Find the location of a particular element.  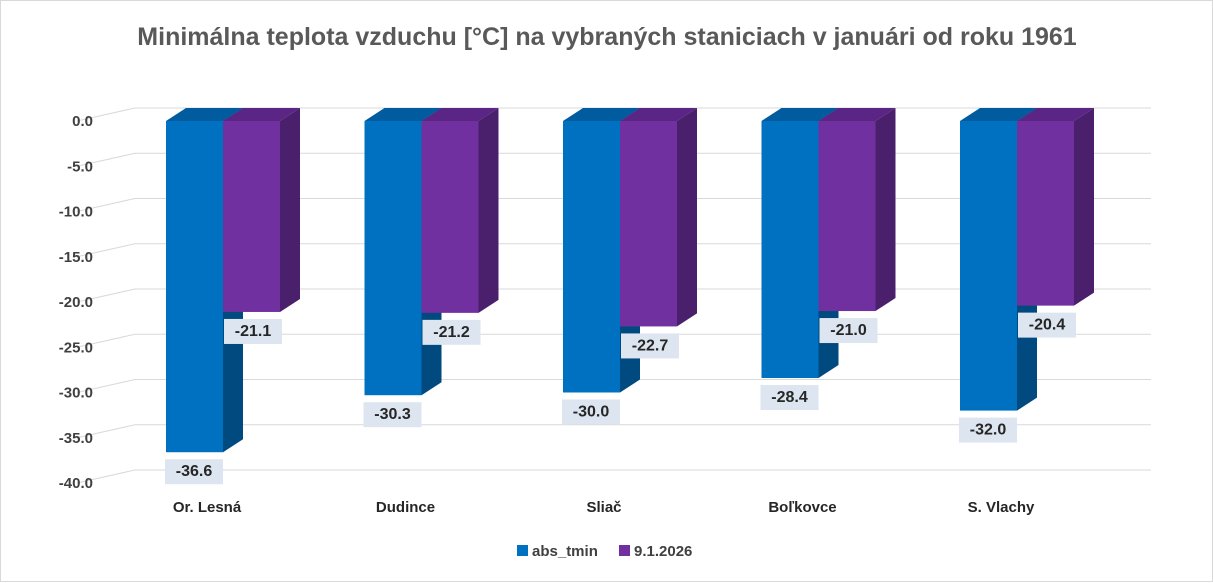

data-label-abs-tmin-s-vlachy: -32.0 is located at coordinates (988, 430).